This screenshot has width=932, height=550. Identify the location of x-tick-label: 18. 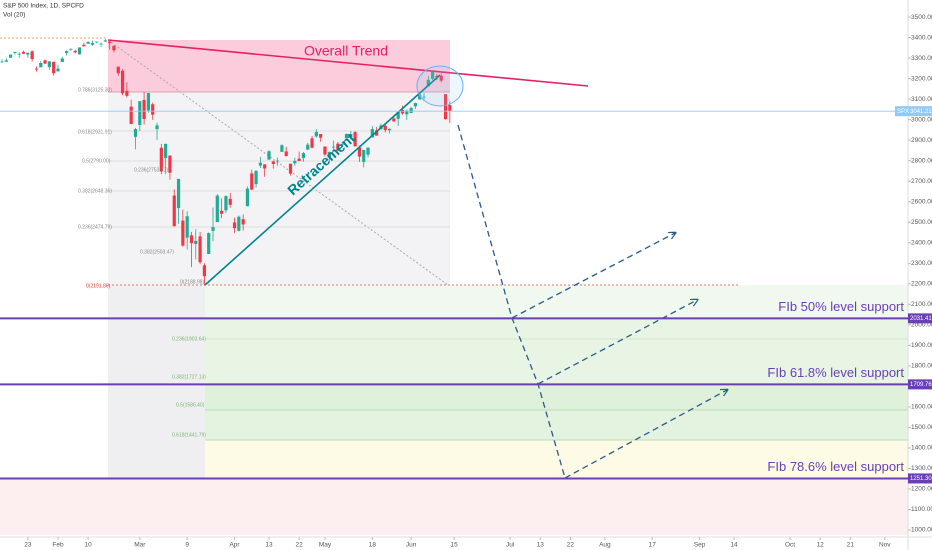
(373, 545).